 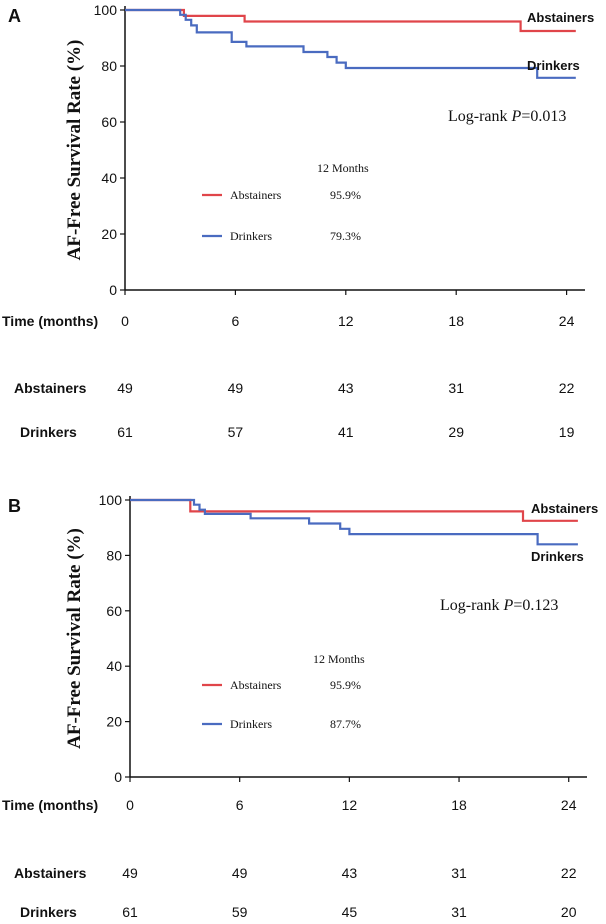 I want to click on risk-value: 20, so click(x=569, y=912).